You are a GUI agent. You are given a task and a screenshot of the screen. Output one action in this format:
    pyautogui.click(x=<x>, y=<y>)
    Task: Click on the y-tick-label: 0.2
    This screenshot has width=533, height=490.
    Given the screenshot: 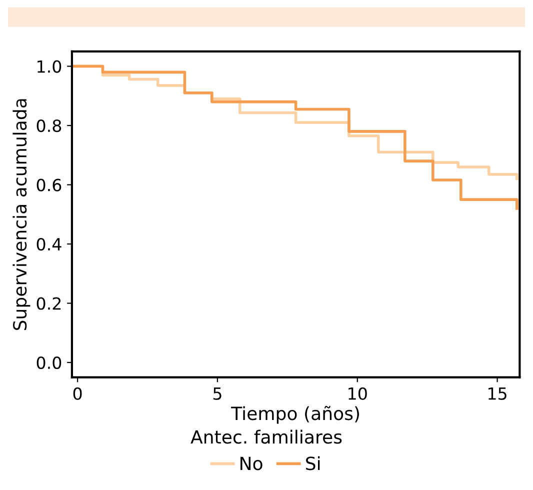 What is the action you would take?
    pyautogui.click(x=48, y=303)
    